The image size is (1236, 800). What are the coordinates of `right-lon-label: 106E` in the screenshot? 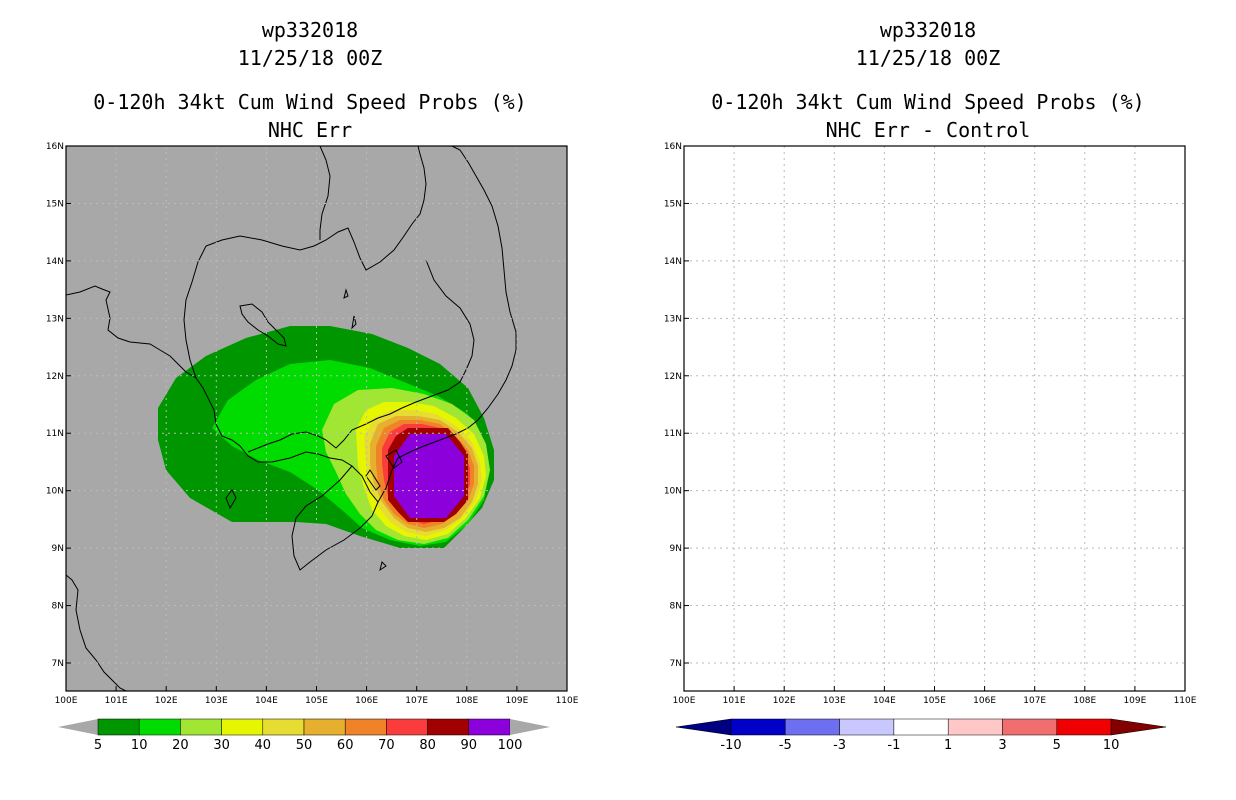 It's located at (984, 701).